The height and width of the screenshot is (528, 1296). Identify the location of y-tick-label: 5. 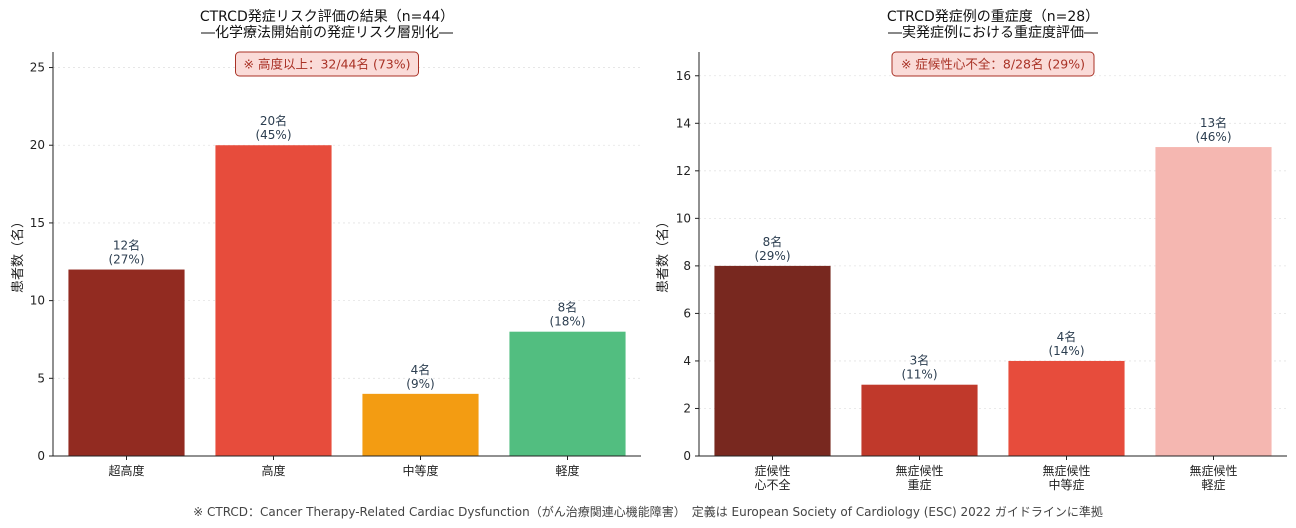
(41, 378).